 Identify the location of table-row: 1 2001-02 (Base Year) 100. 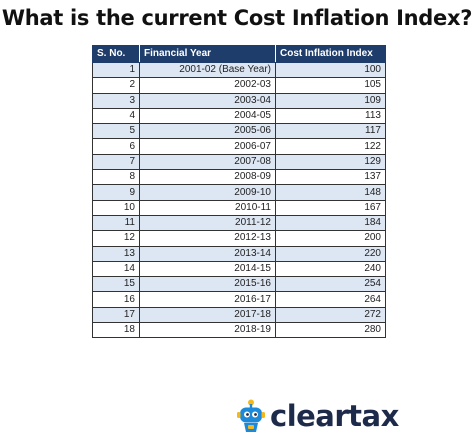
(239, 70).